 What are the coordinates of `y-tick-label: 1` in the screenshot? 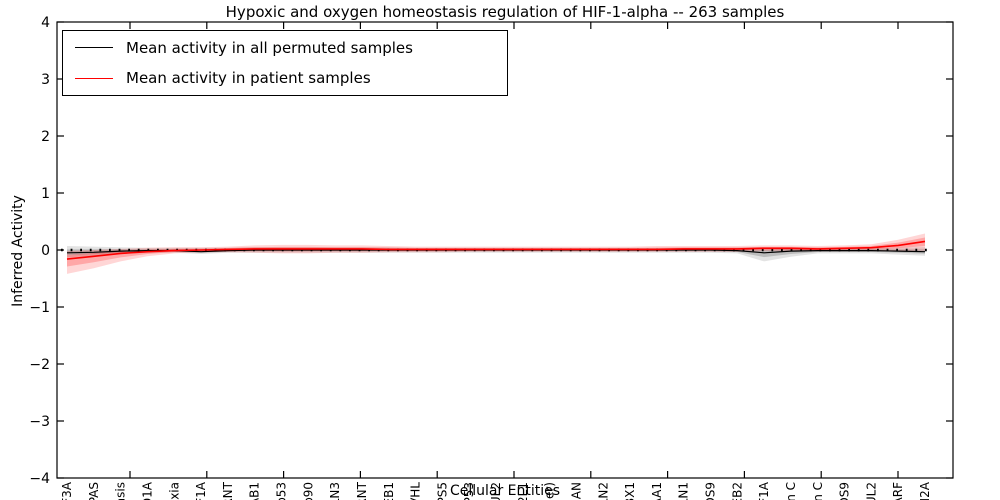 It's located at (45, 194).